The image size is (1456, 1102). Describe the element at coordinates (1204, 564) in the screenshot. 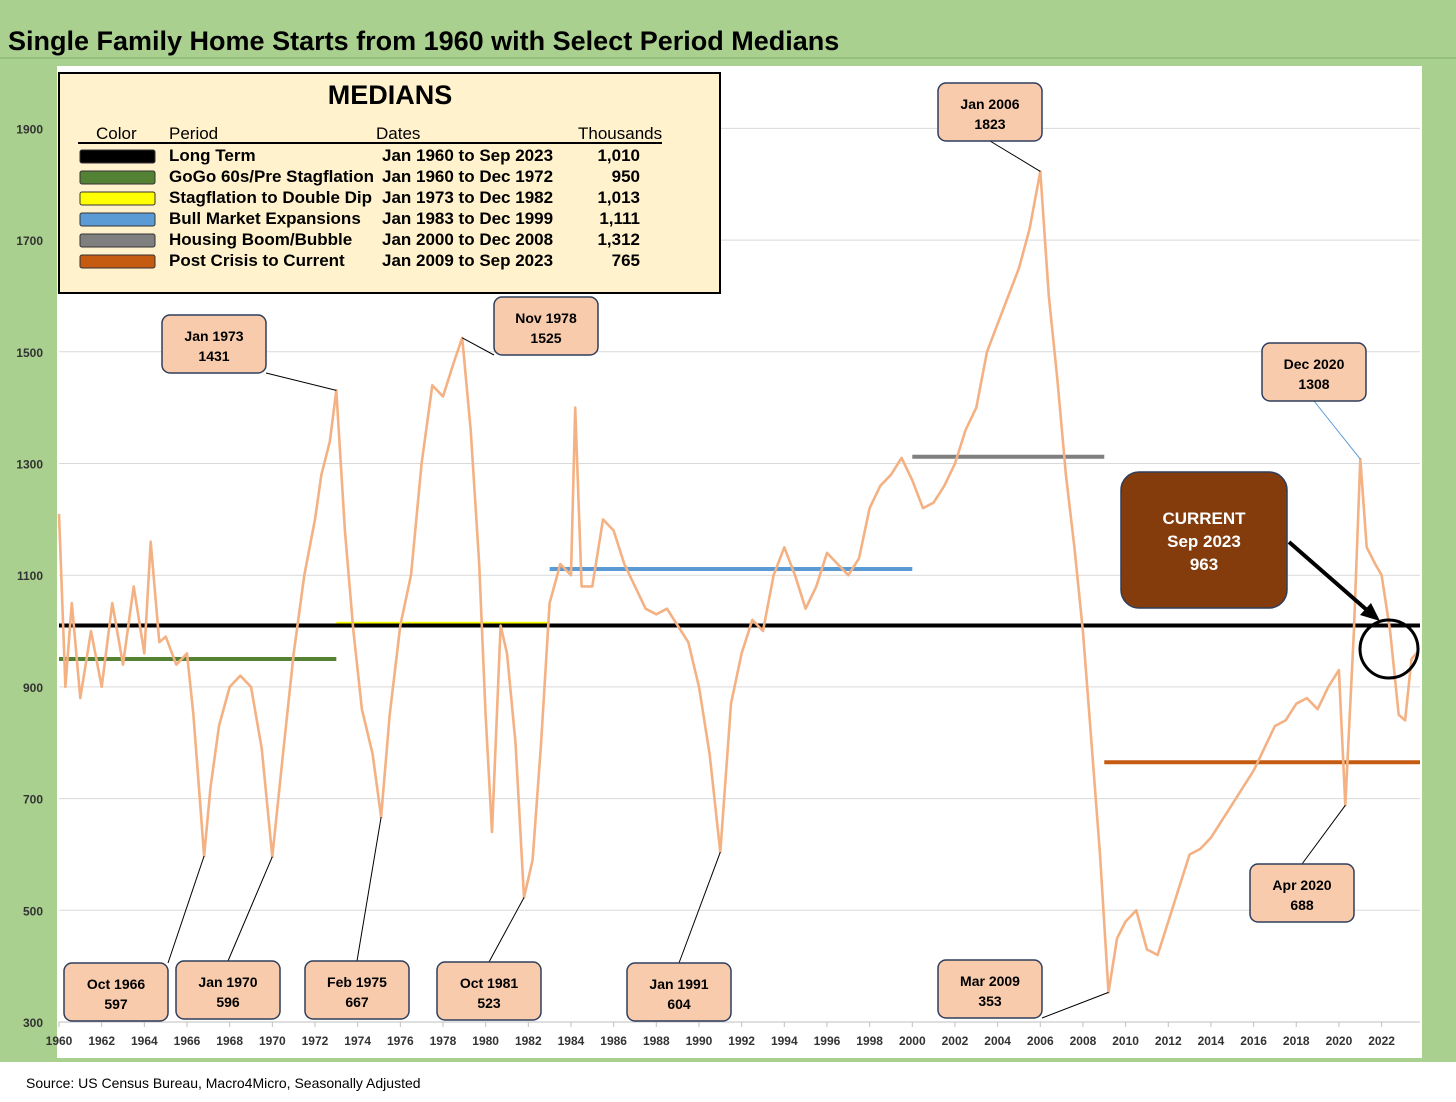

I see `current-value: 963` at that location.